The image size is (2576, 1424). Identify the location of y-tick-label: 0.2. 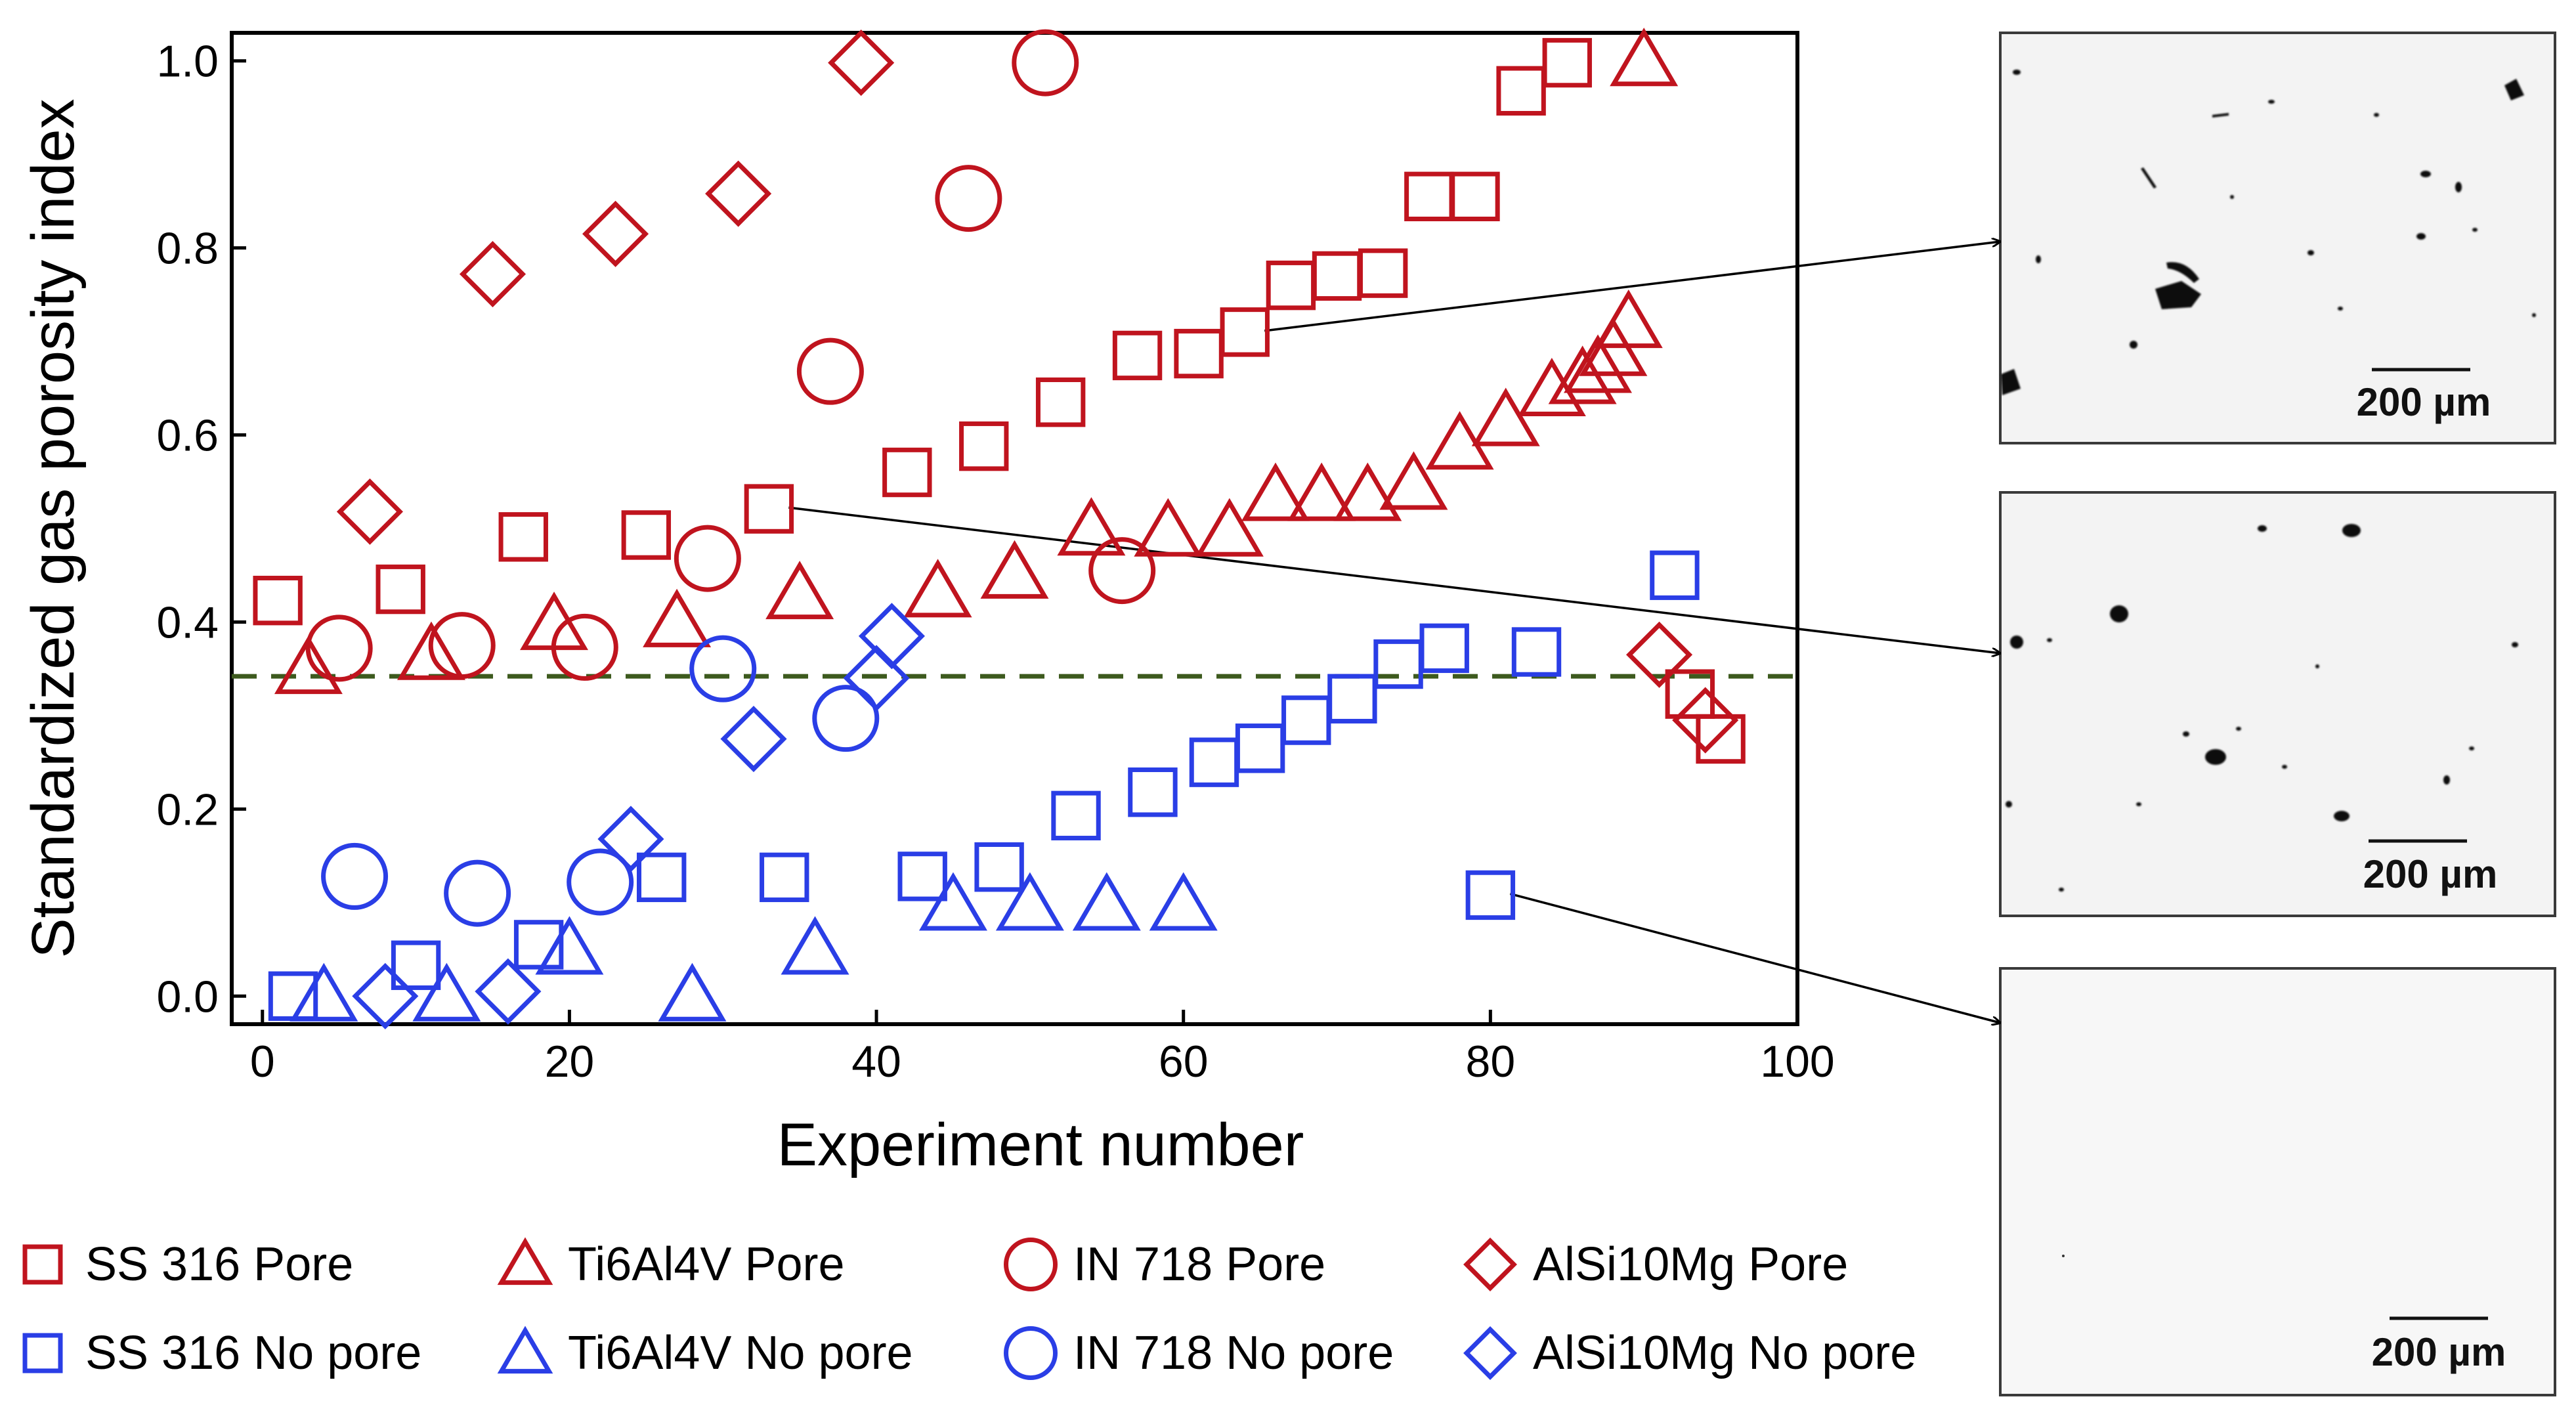
(187, 809).